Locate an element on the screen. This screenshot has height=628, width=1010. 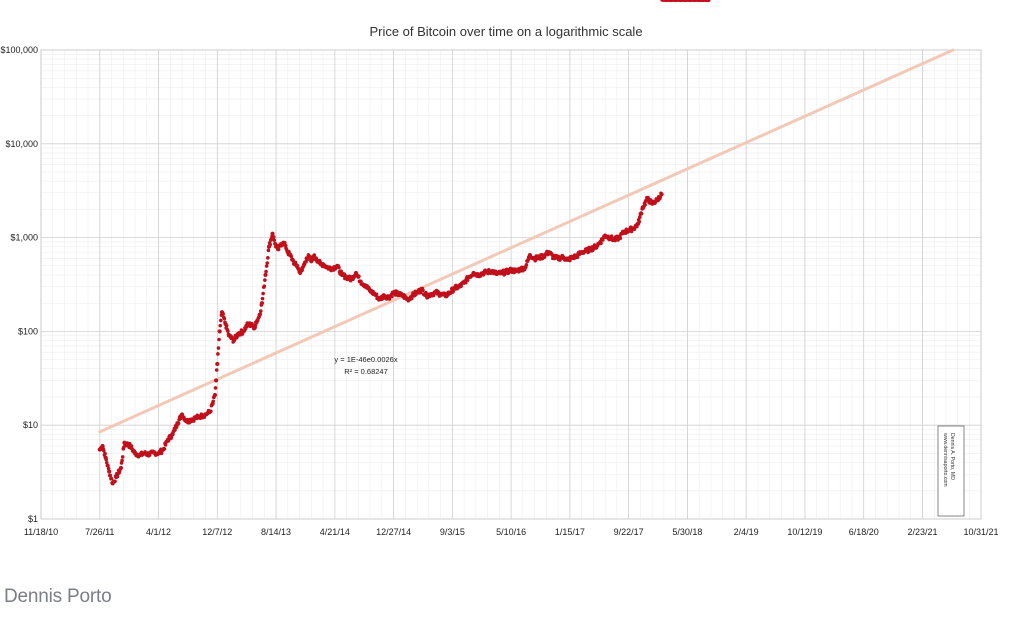
x-tick-label: 5/10/16 is located at coordinates (511, 532).